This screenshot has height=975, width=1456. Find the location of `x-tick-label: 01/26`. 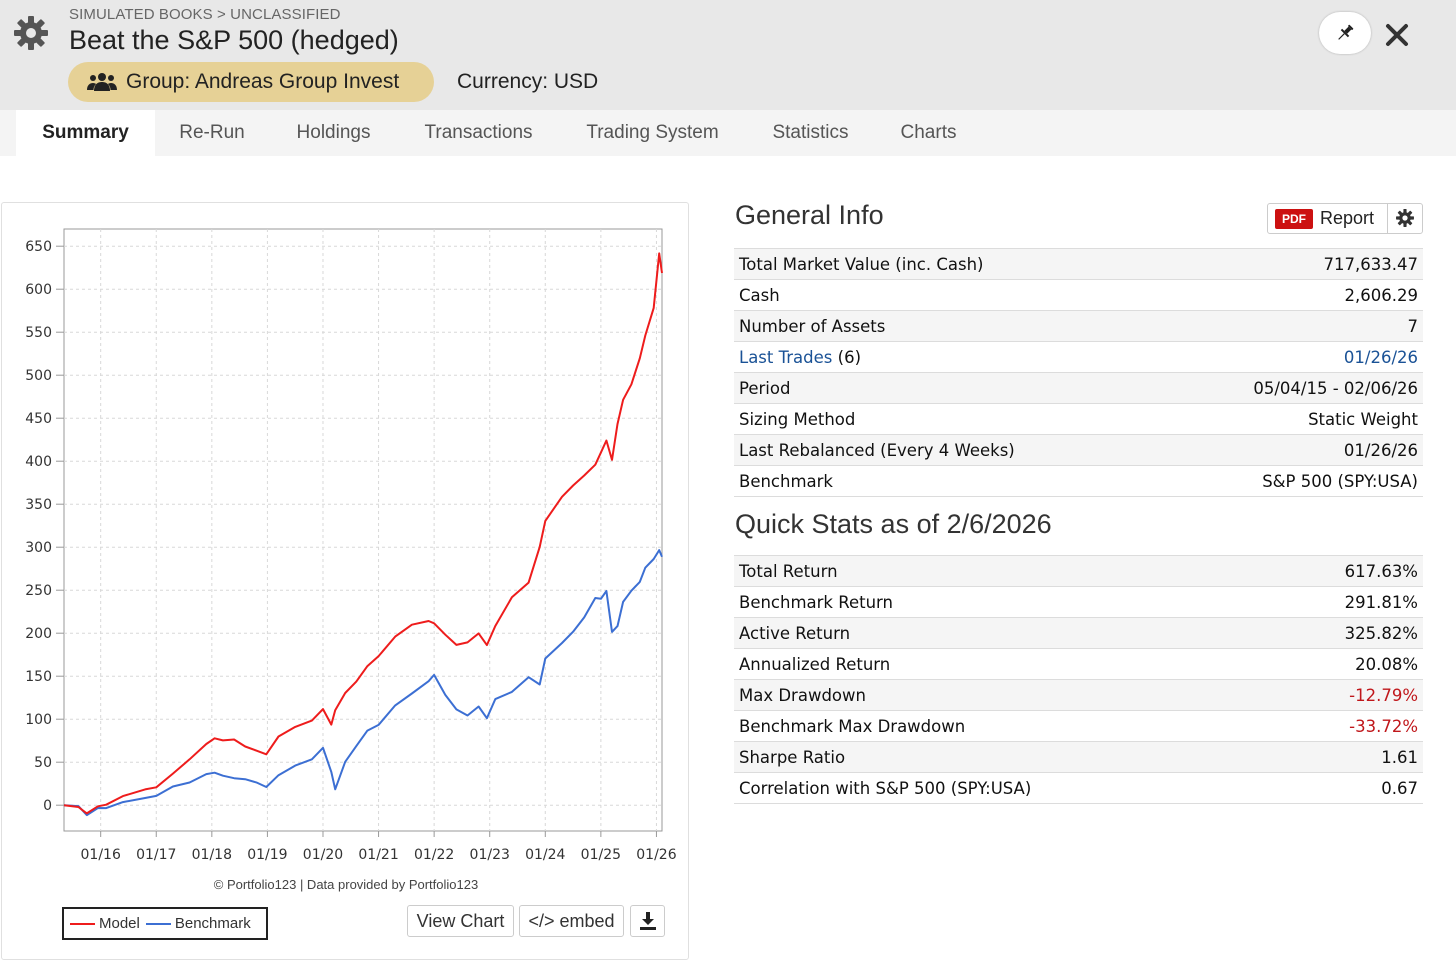

x-tick-label: 01/26 is located at coordinates (656, 855).